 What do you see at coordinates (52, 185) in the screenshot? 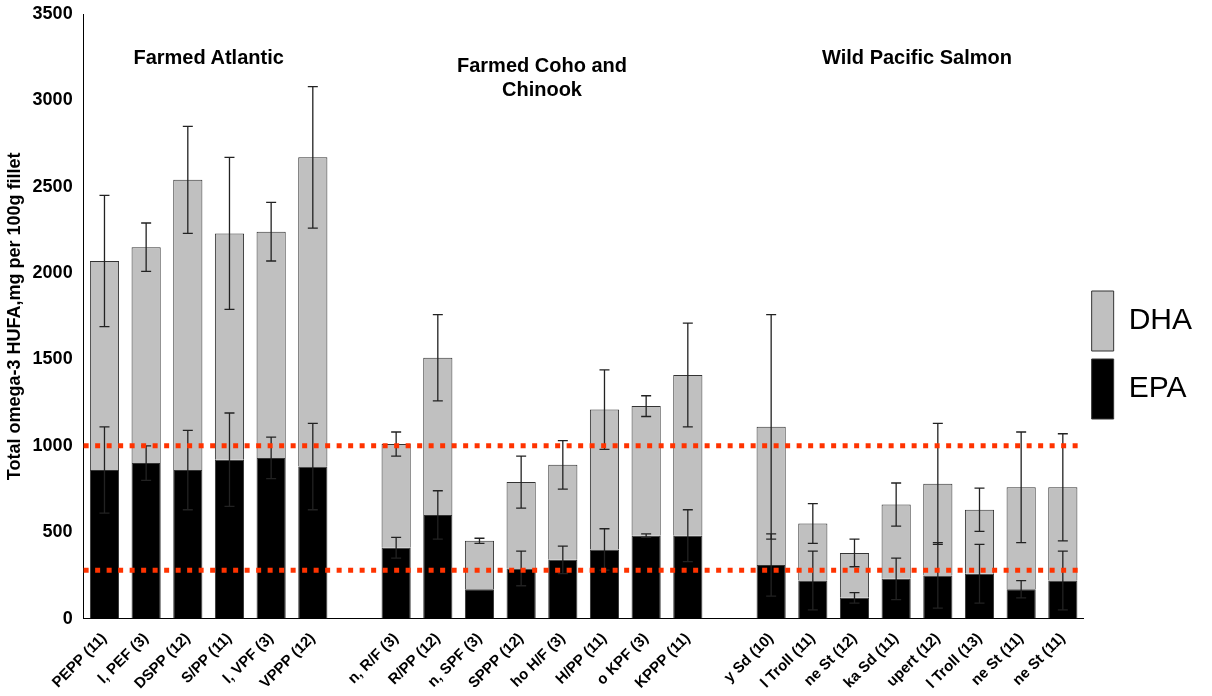
I see `y-tick-label: 2500` at bounding box center [52, 185].